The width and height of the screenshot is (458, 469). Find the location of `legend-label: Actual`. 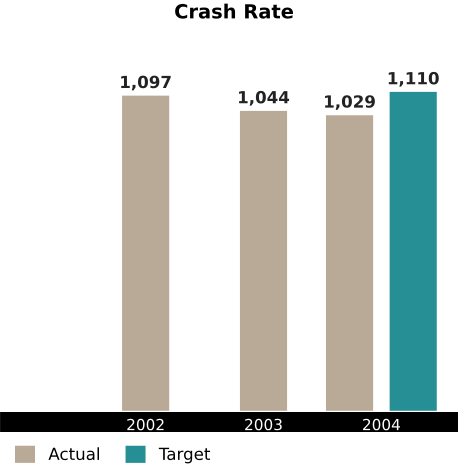

legend-label: Actual is located at coordinates (73, 453).